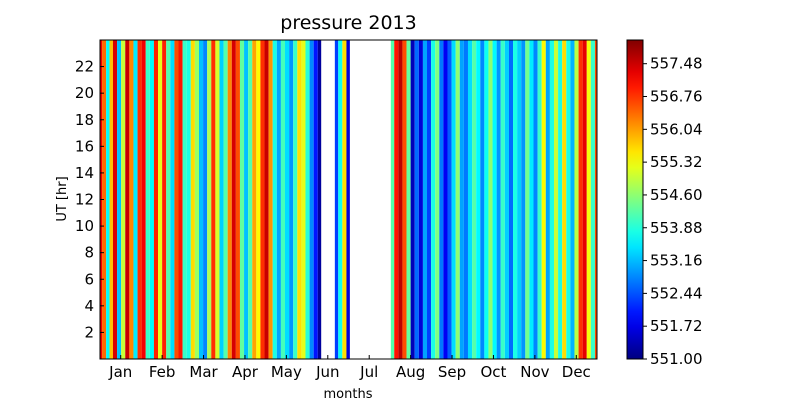  What do you see at coordinates (368, 372) in the screenshot?
I see `x-tick-label: Jul` at bounding box center [368, 372].